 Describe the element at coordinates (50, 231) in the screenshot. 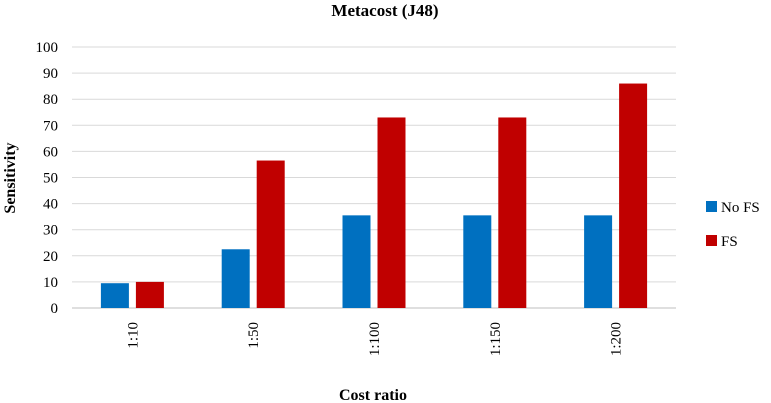

I see `y-tick-label: 30` at that location.